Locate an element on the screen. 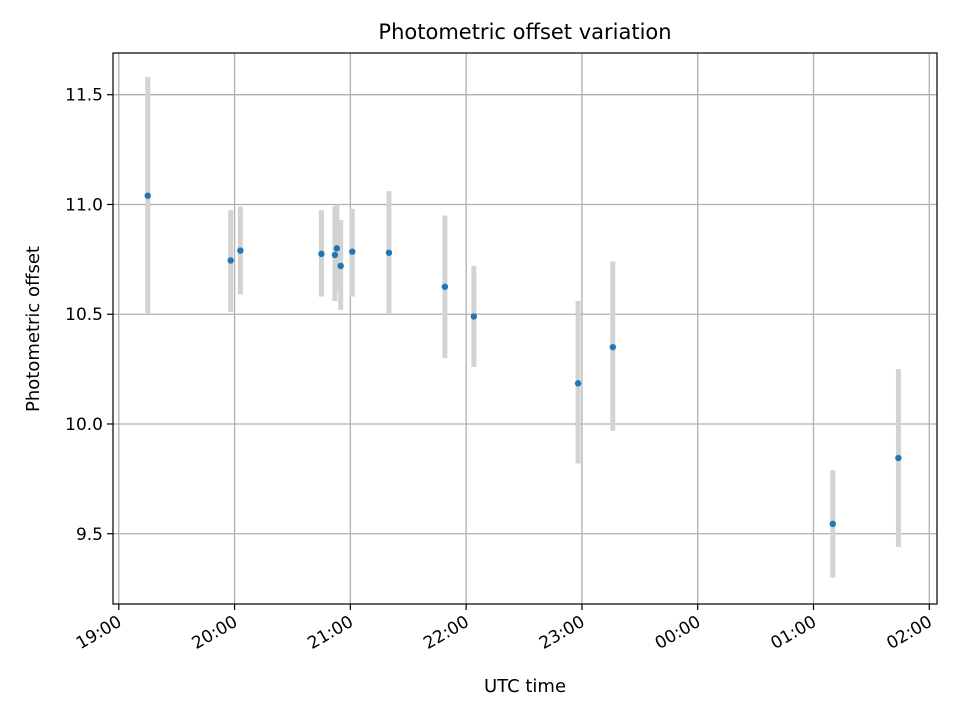 Image resolution: width=960 pixels, height=720 pixels. y-tick-label: 10.5 is located at coordinates (84, 315).